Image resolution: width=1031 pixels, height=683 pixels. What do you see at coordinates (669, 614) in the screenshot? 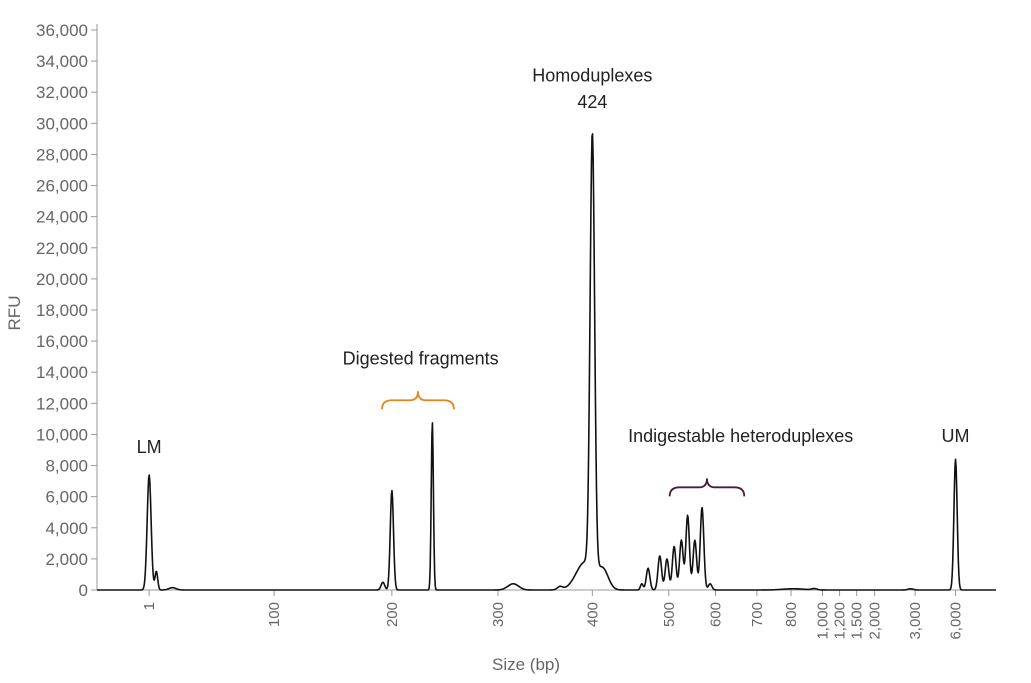
I see `x-tick-label: 500` at bounding box center [669, 614].